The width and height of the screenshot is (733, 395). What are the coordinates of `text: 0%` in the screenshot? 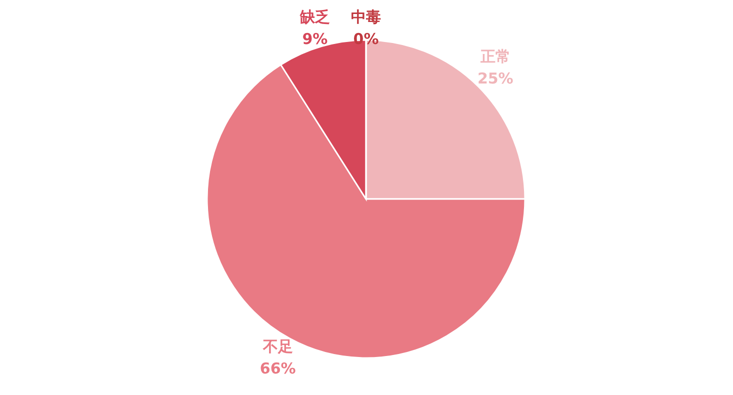 It's located at (366, 39).